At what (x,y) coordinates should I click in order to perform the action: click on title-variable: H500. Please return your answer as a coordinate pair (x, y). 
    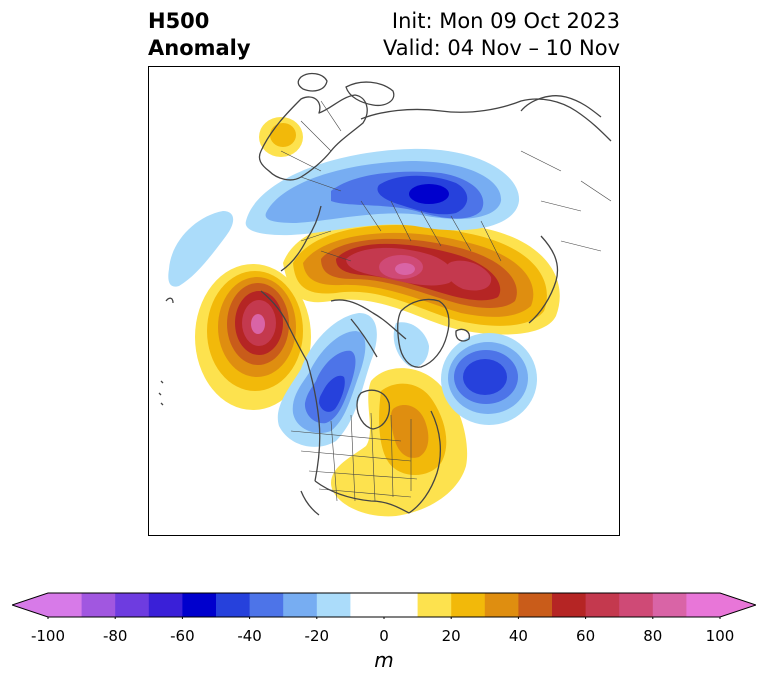
    Looking at the image, I should click on (179, 21).